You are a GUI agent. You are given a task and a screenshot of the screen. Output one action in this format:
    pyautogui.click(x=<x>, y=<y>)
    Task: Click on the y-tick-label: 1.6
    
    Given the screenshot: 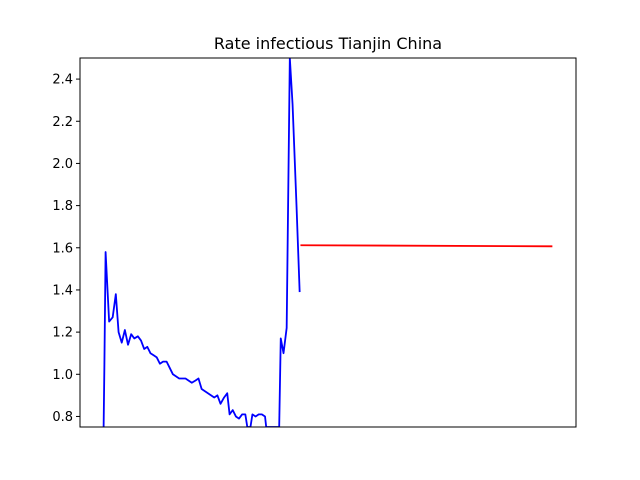 What is the action you would take?
    pyautogui.click(x=62, y=248)
    